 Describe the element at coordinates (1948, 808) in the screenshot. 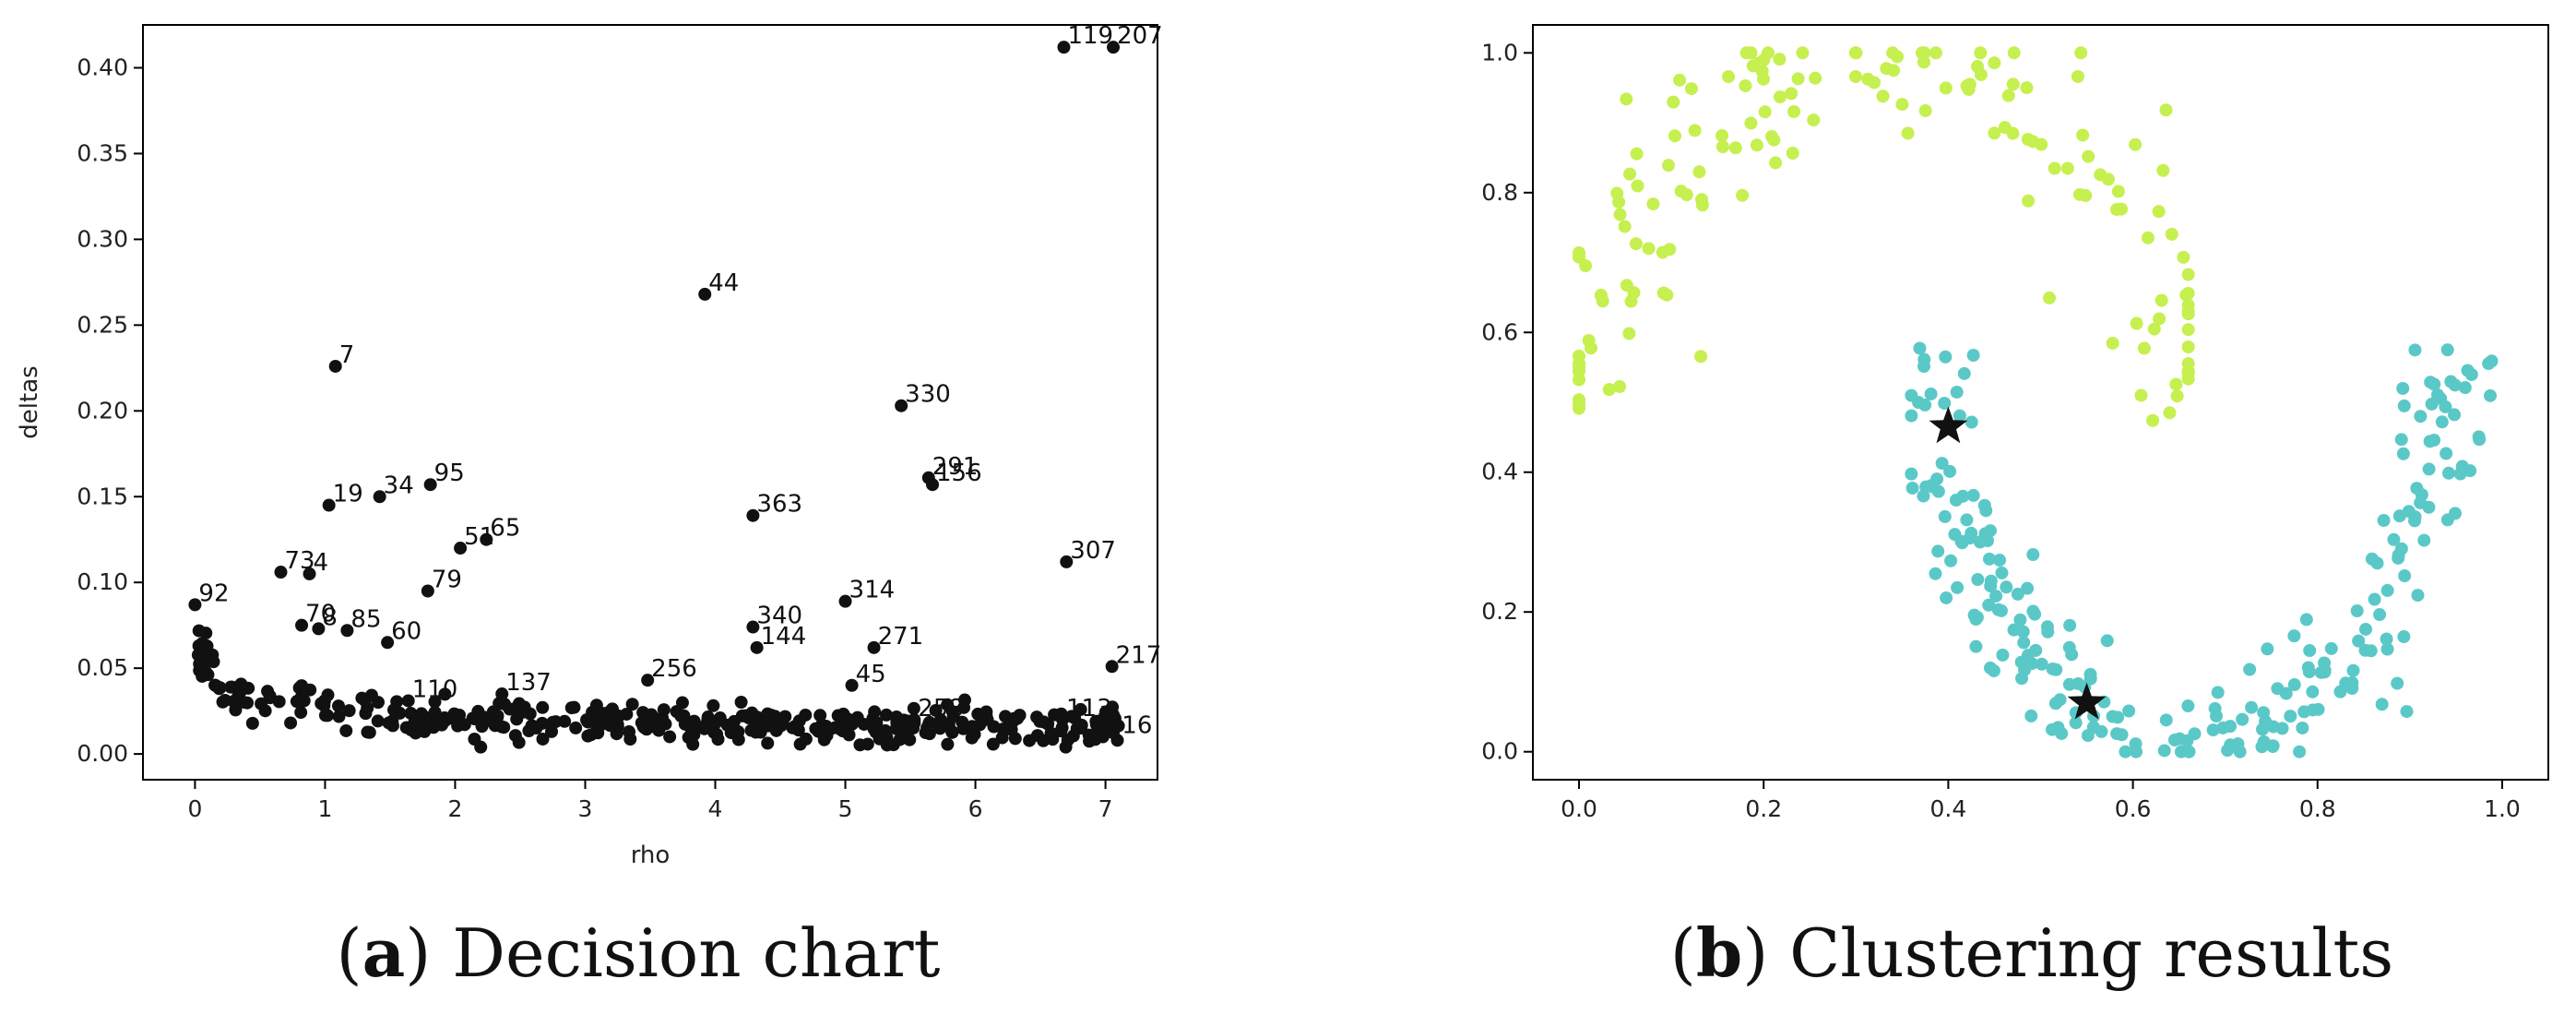

I see `x-tick-label: 0.4` at that location.